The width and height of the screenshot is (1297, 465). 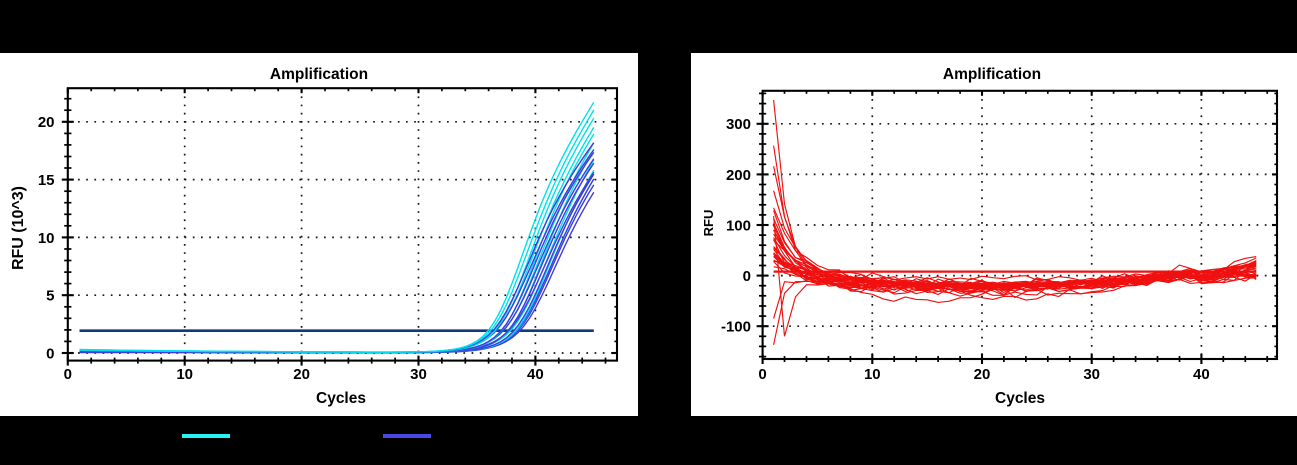 What do you see at coordinates (50, 296) in the screenshot?
I see `svg-text: 5` at bounding box center [50, 296].